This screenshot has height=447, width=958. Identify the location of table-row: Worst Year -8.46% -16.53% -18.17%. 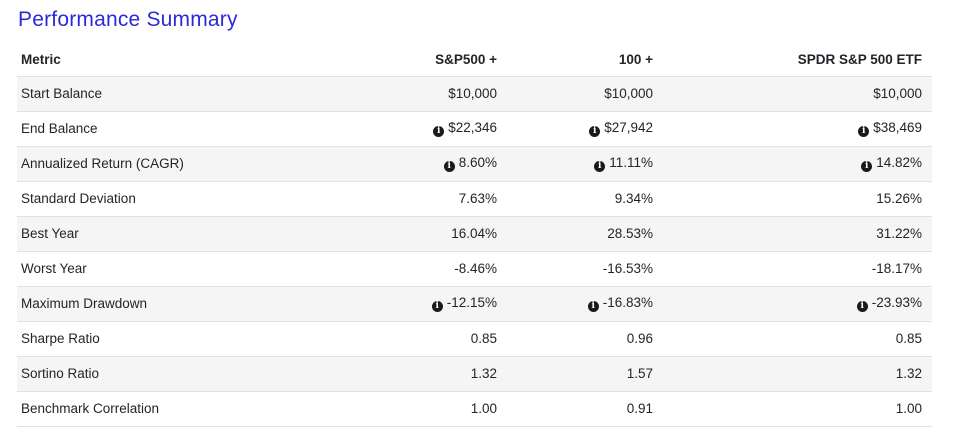
(474, 269).